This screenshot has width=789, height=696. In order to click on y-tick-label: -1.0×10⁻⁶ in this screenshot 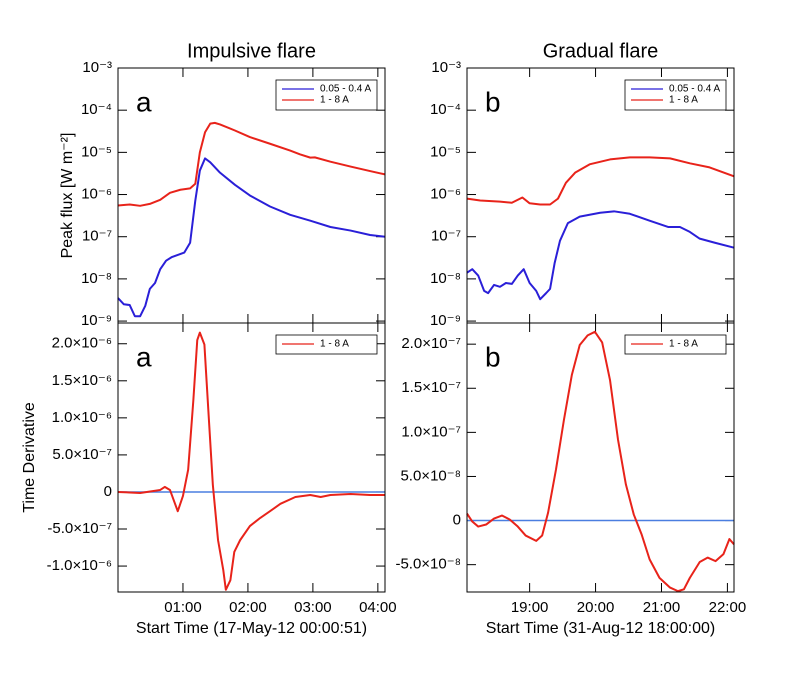, I will do `click(79, 565)`.